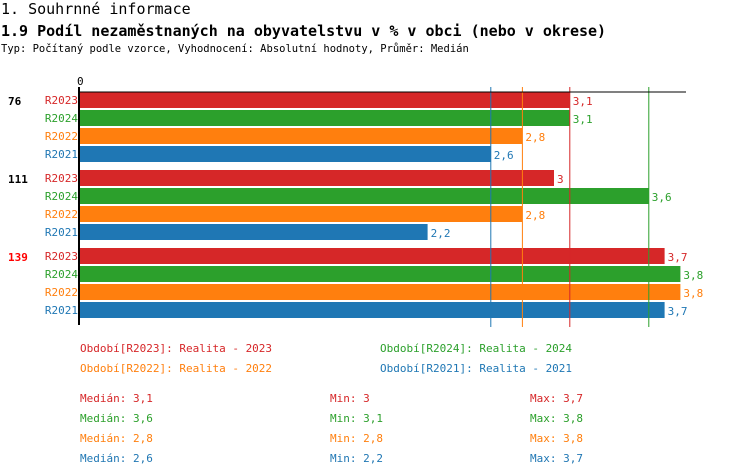 The image size is (750, 476). I want to click on category-label: 139, so click(18, 257).